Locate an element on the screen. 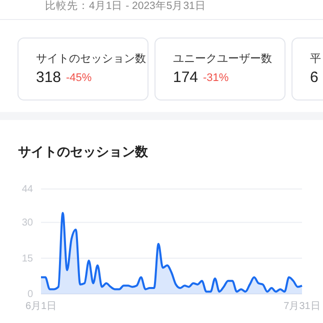  x-tick-label: 6月1日 is located at coordinates (41, 306).